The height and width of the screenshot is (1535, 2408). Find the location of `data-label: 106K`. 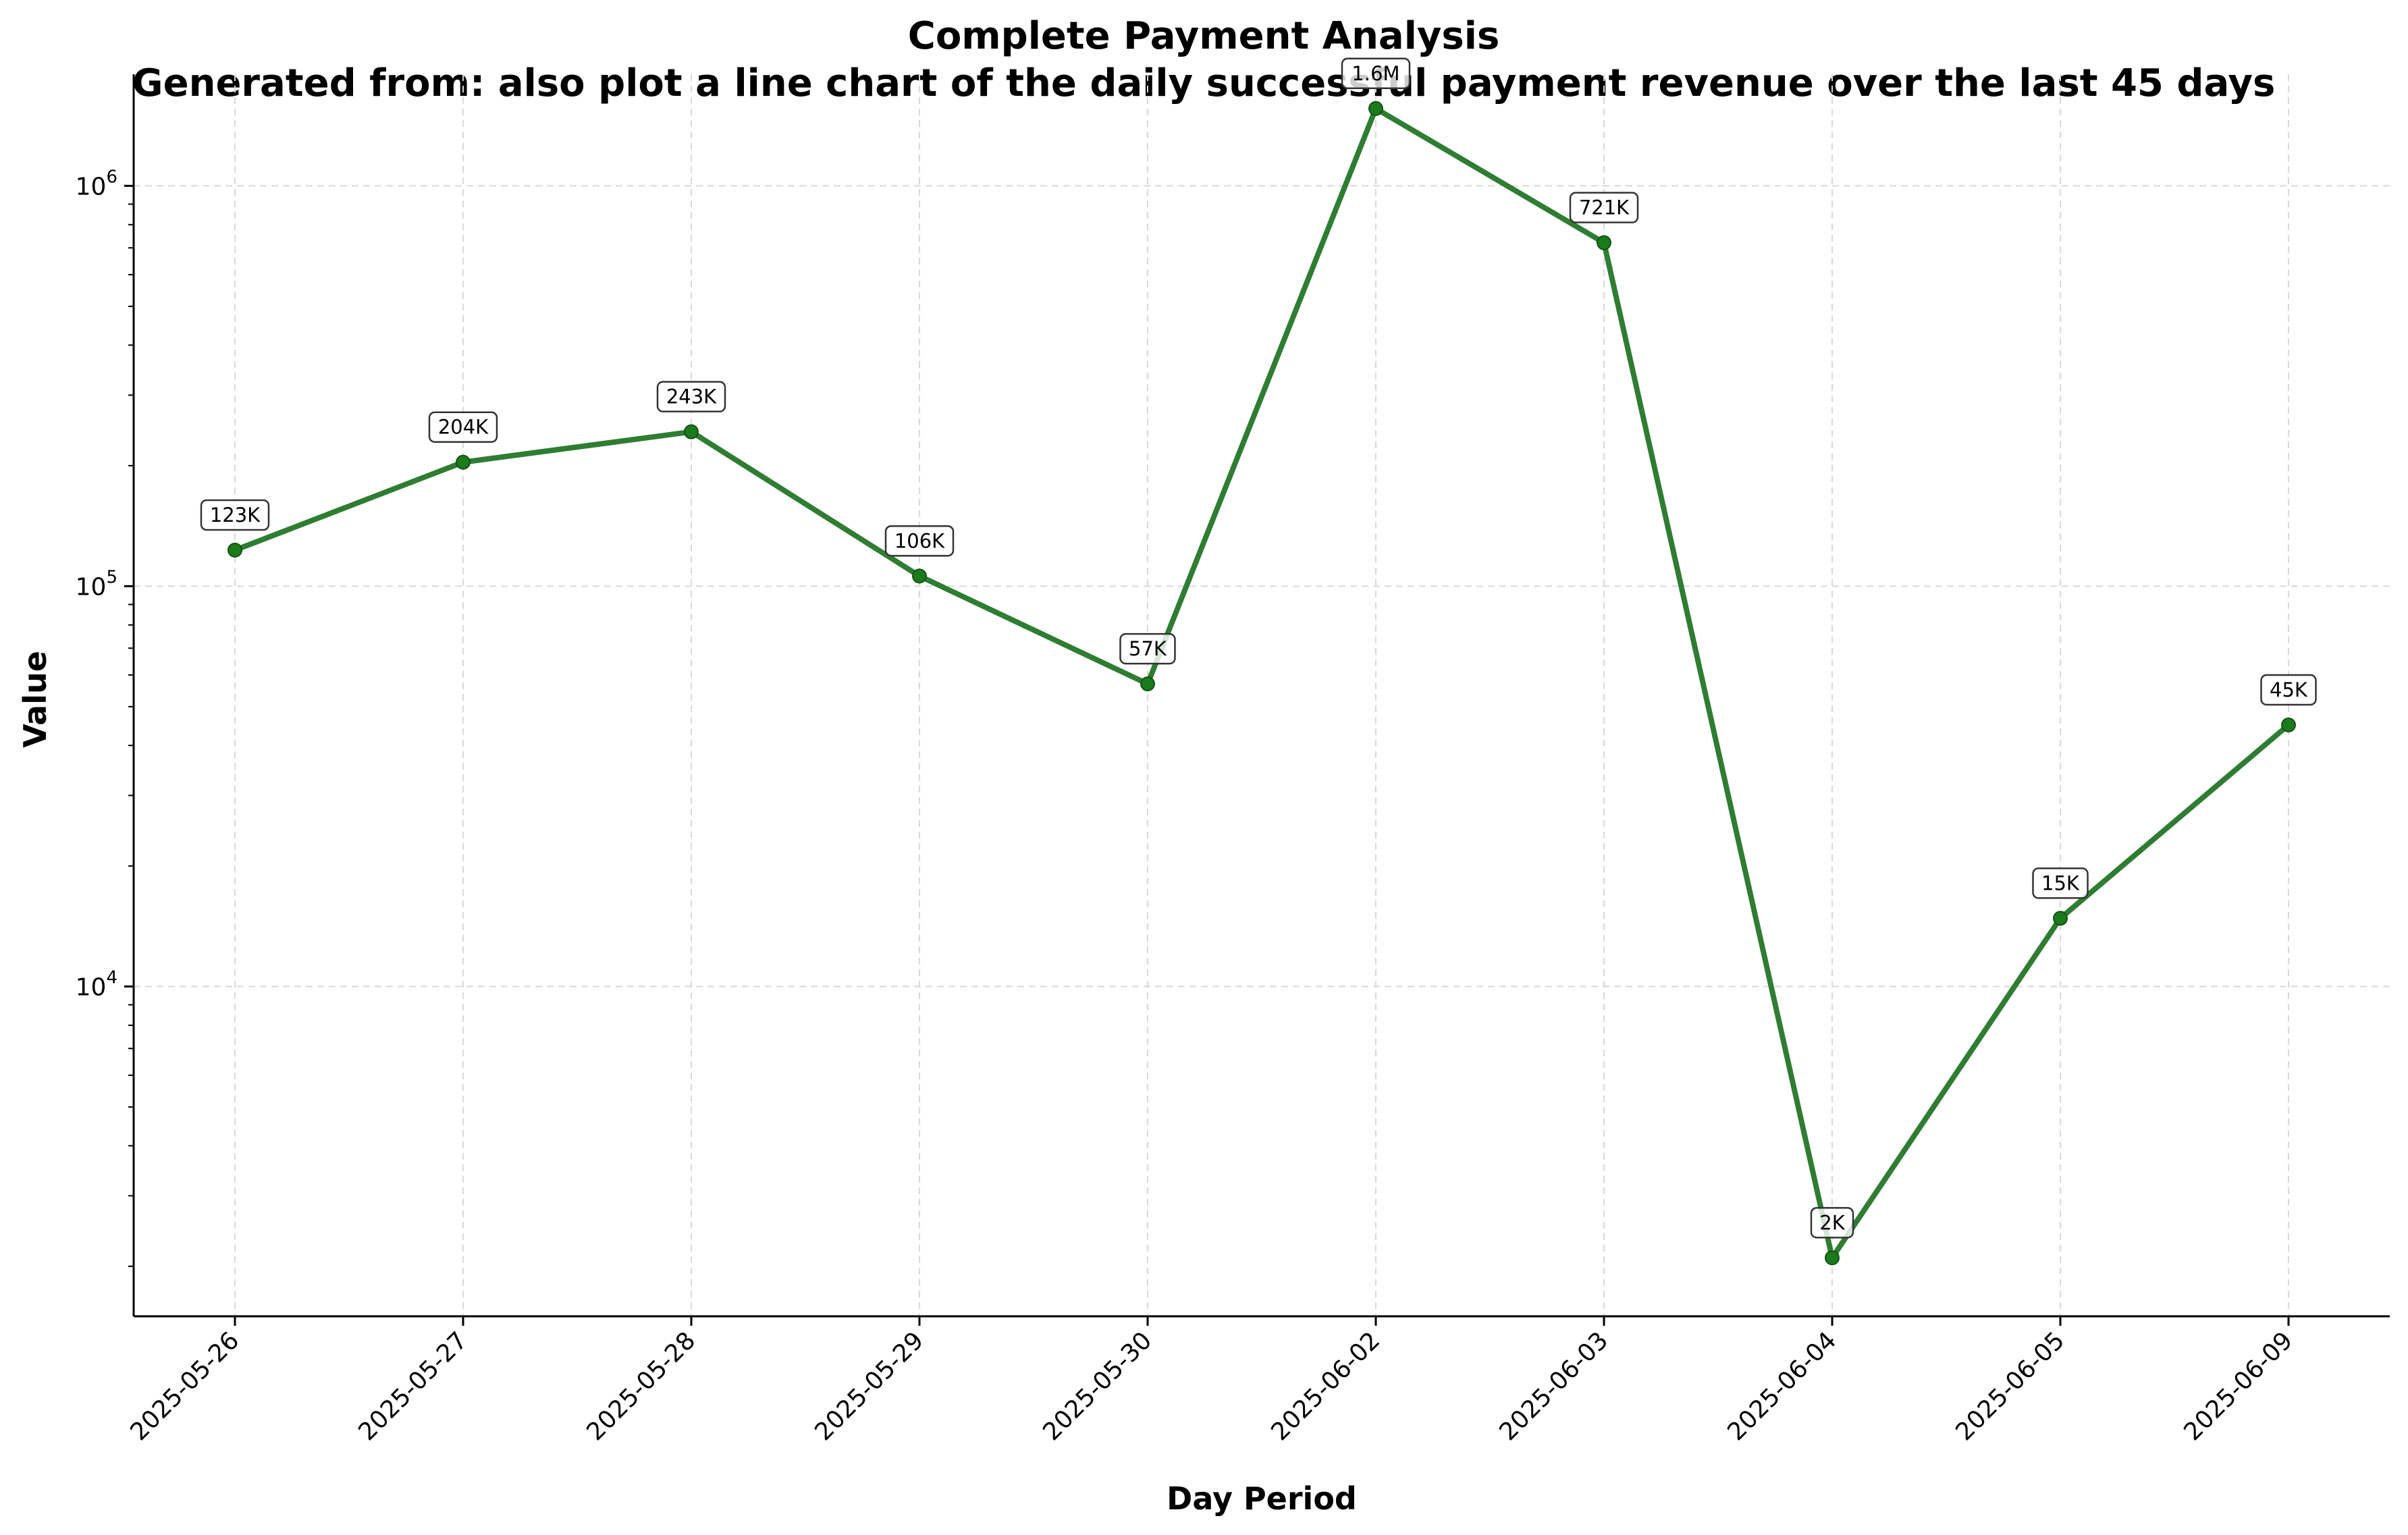

data-label: 106K is located at coordinates (920, 541).